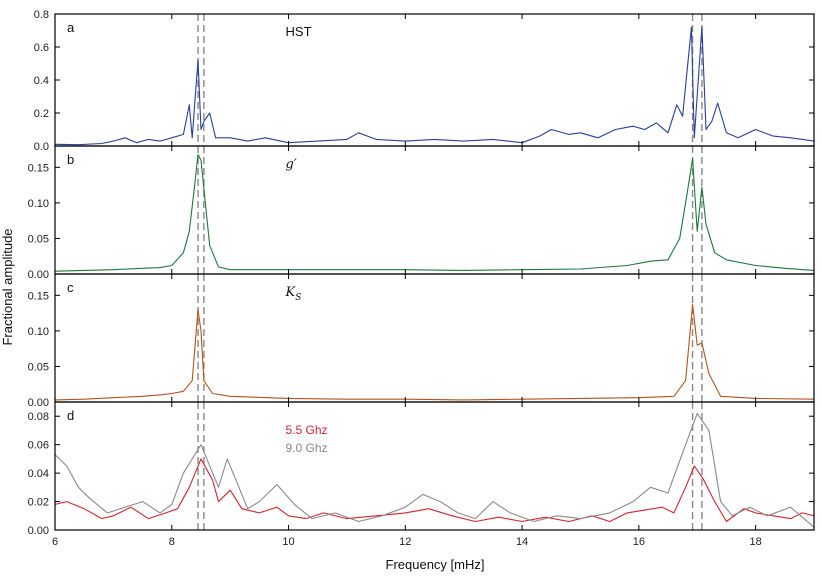 Image resolution: width=822 pixels, height=576 pixels. Describe the element at coordinates (299, 31) in the screenshot. I see `panel-label: HST` at that location.